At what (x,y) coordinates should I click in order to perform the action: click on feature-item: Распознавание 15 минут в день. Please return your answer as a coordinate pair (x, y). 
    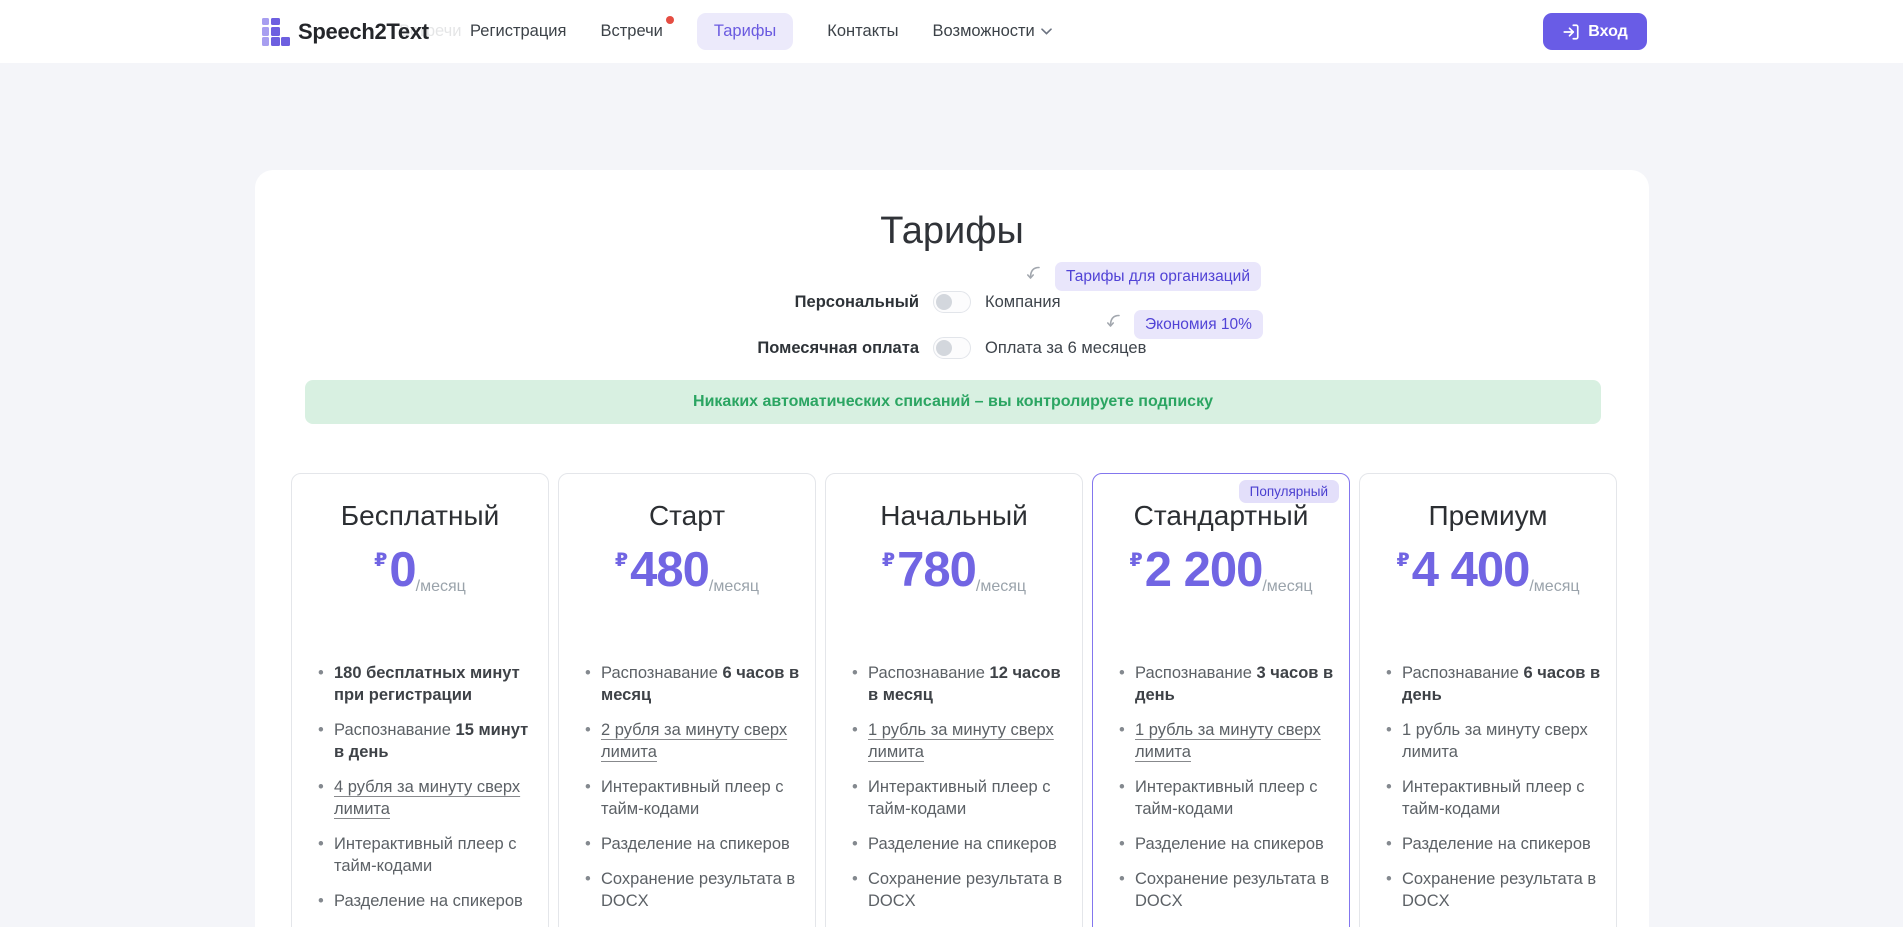
    Looking at the image, I should click on (426, 741).